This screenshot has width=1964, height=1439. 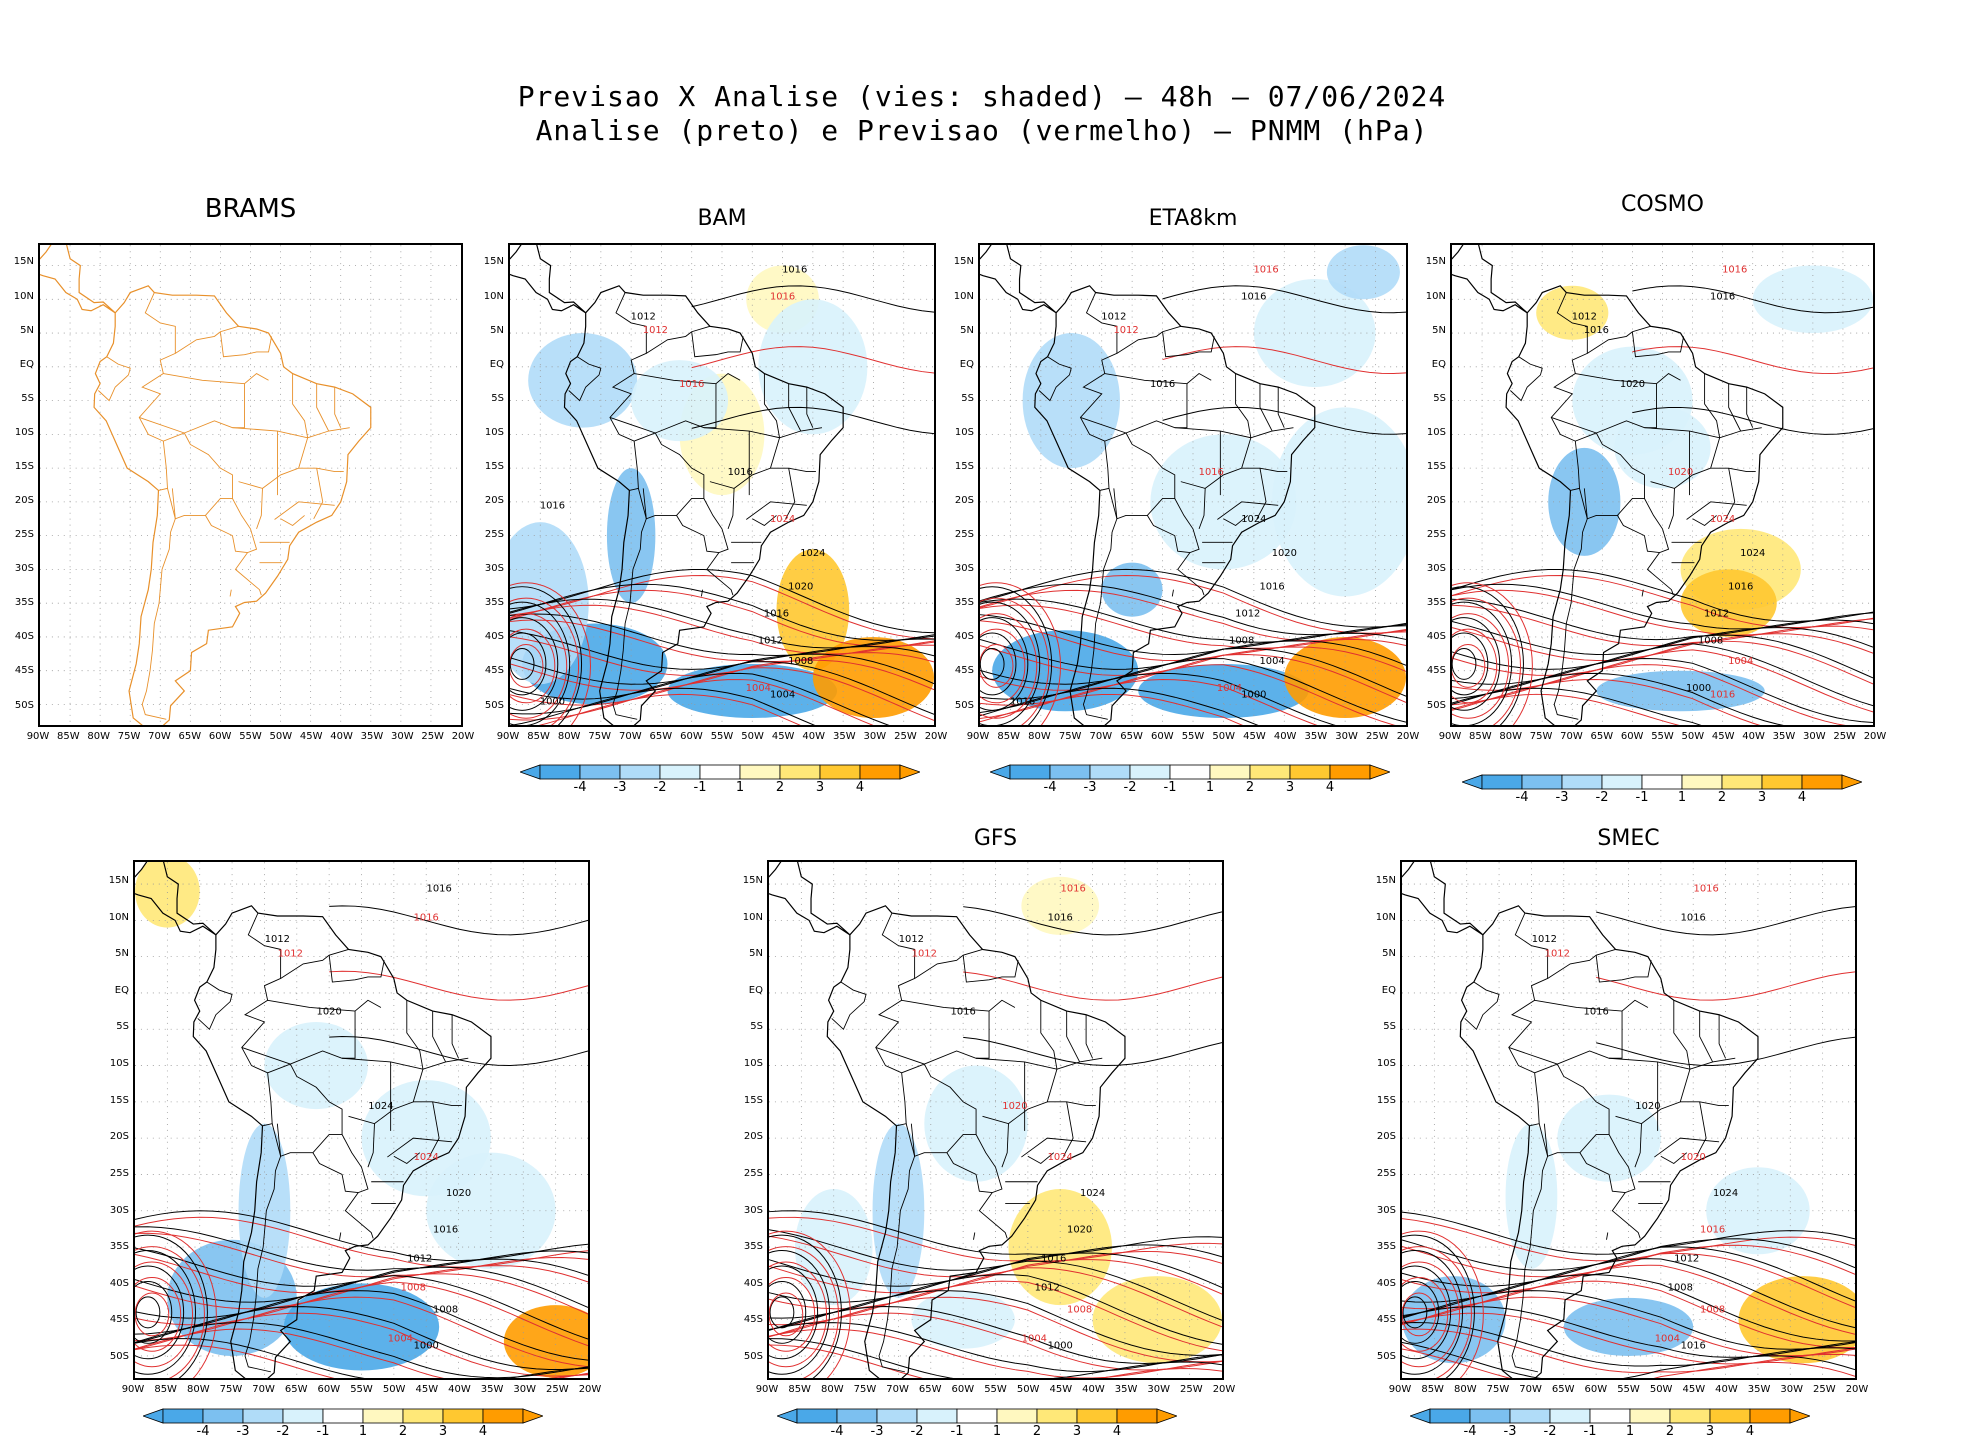 I want to click on lat-tick-label: EQ, so click(x=121, y=990).